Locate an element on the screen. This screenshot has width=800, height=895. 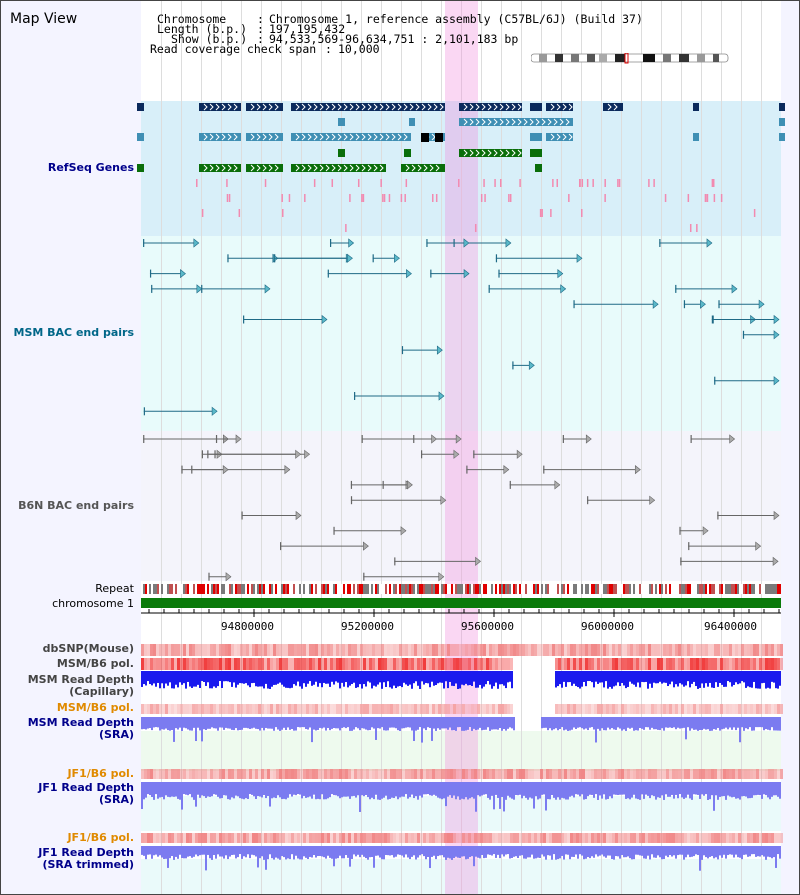
ideogram-band is located at coordinates (620, 58).